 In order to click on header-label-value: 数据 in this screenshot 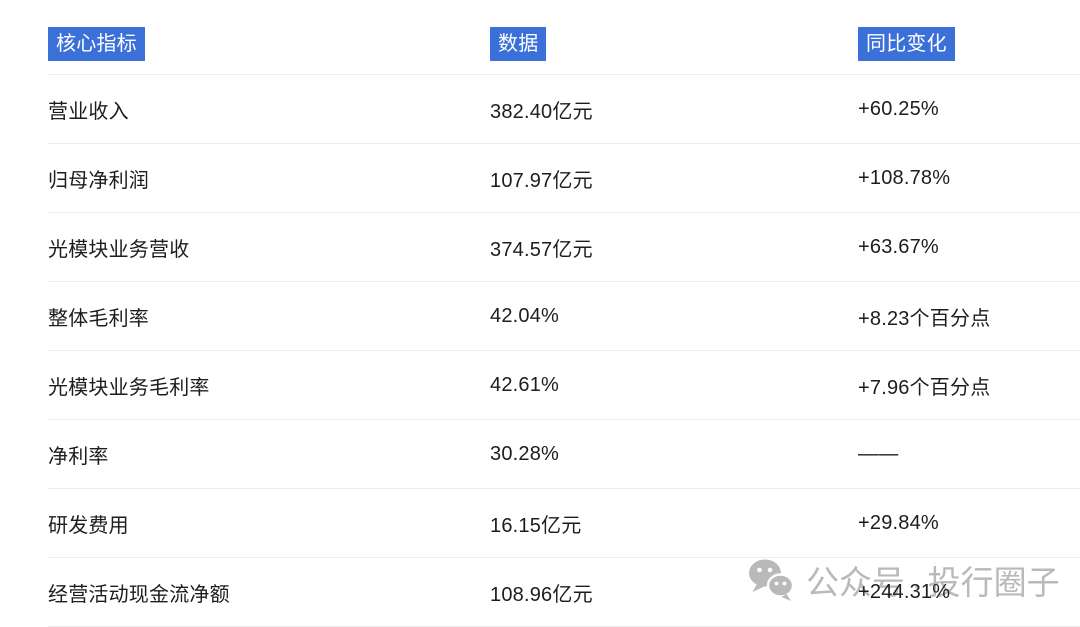, I will do `click(518, 44)`.